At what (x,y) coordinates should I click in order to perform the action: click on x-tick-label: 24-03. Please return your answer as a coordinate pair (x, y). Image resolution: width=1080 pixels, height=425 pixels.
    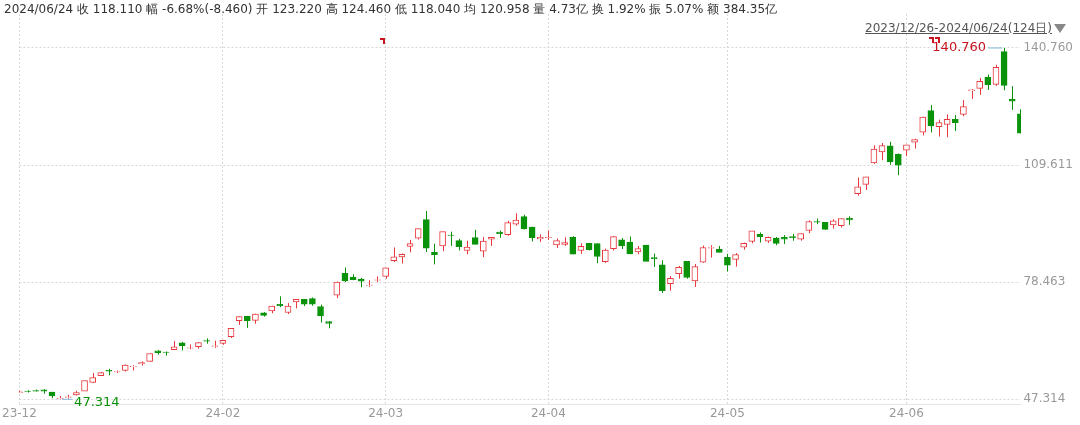
    Looking at the image, I should click on (386, 412).